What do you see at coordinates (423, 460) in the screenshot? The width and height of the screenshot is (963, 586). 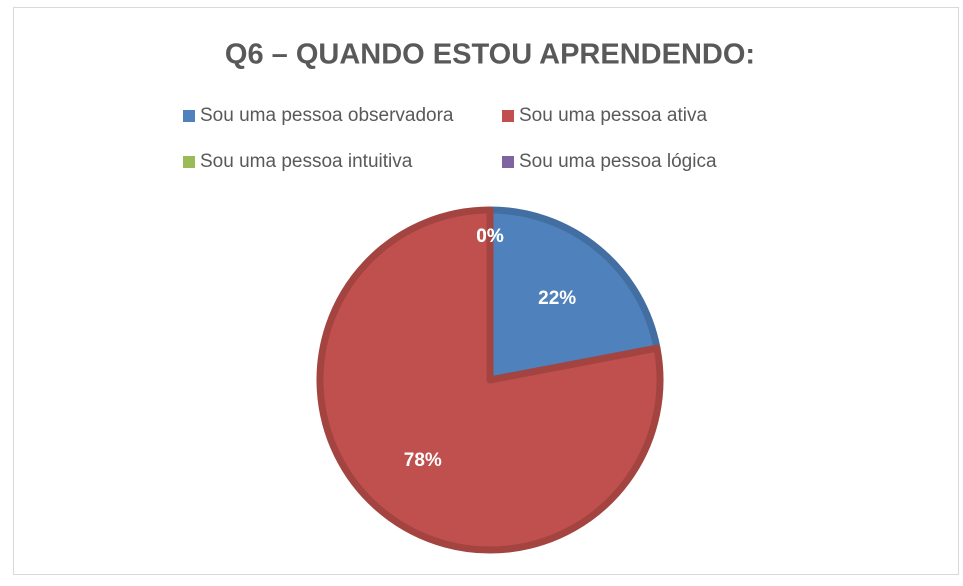 I see `data-label: 78%` at bounding box center [423, 460].